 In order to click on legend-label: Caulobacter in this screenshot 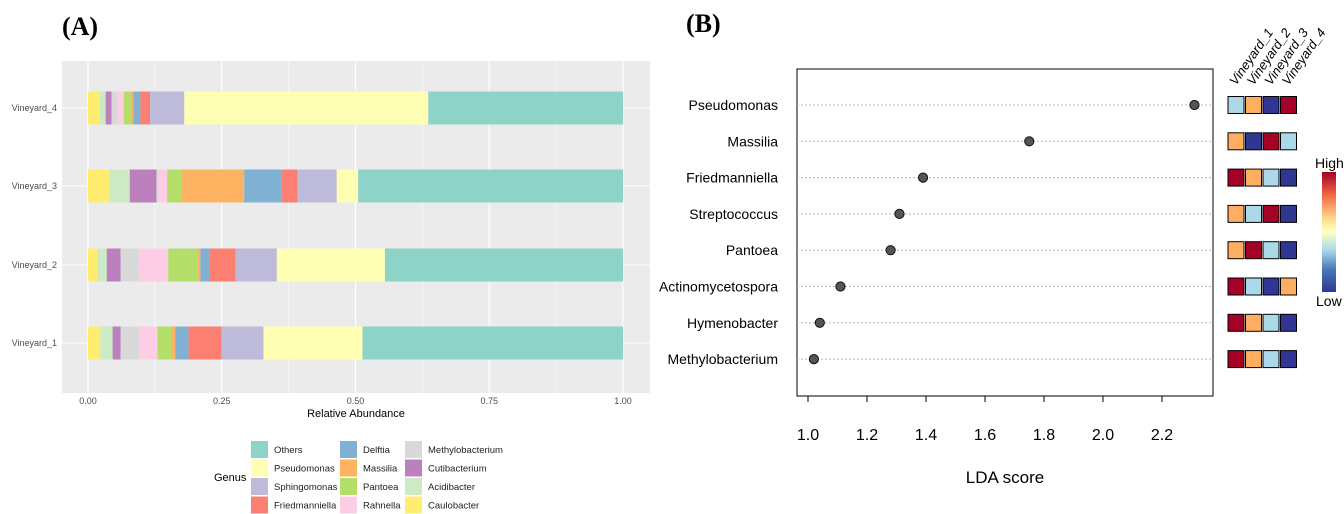, I will do `click(453, 506)`.